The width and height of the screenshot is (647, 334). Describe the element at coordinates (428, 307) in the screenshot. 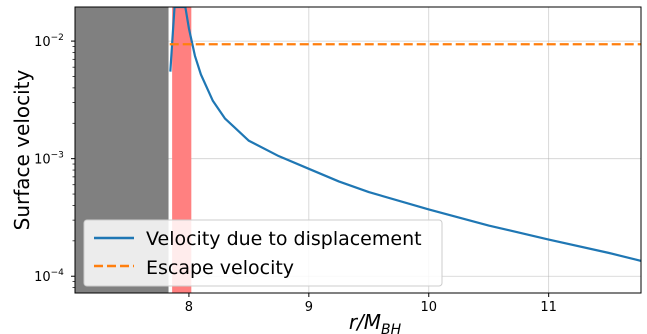

I see `x-tick-label: 10` at that location.